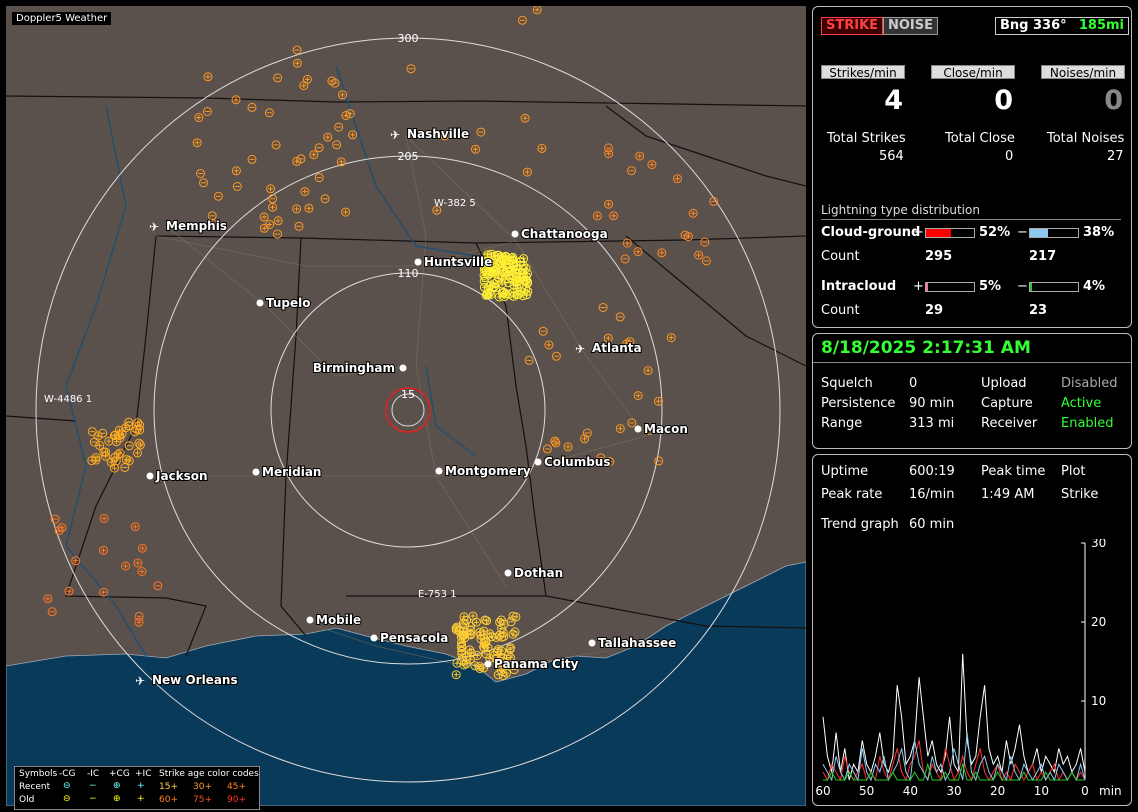 The image size is (1138, 812). What do you see at coordinates (338, 620) in the screenshot?
I see `city-label: Mobile` at bounding box center [338, 620].